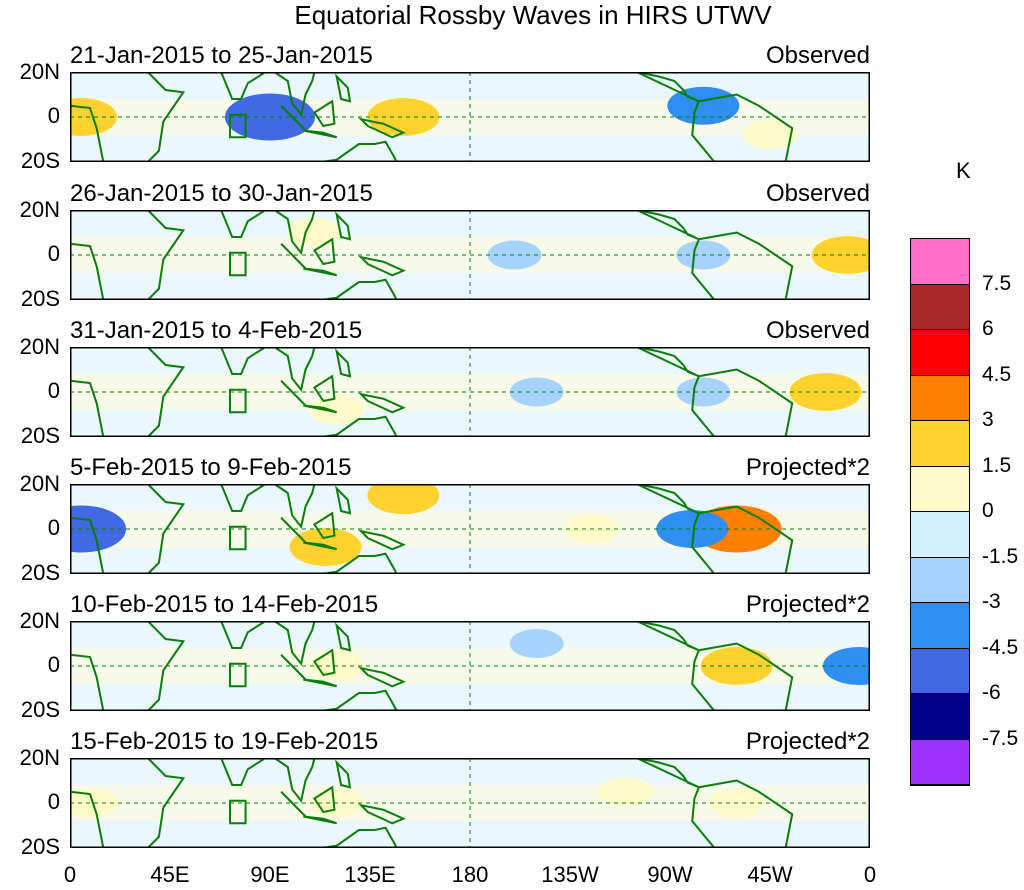  What do you see at coordinates (670, 874) in the screenshot?
I see `lon-label: 90W` at bounding box center [670, 874].